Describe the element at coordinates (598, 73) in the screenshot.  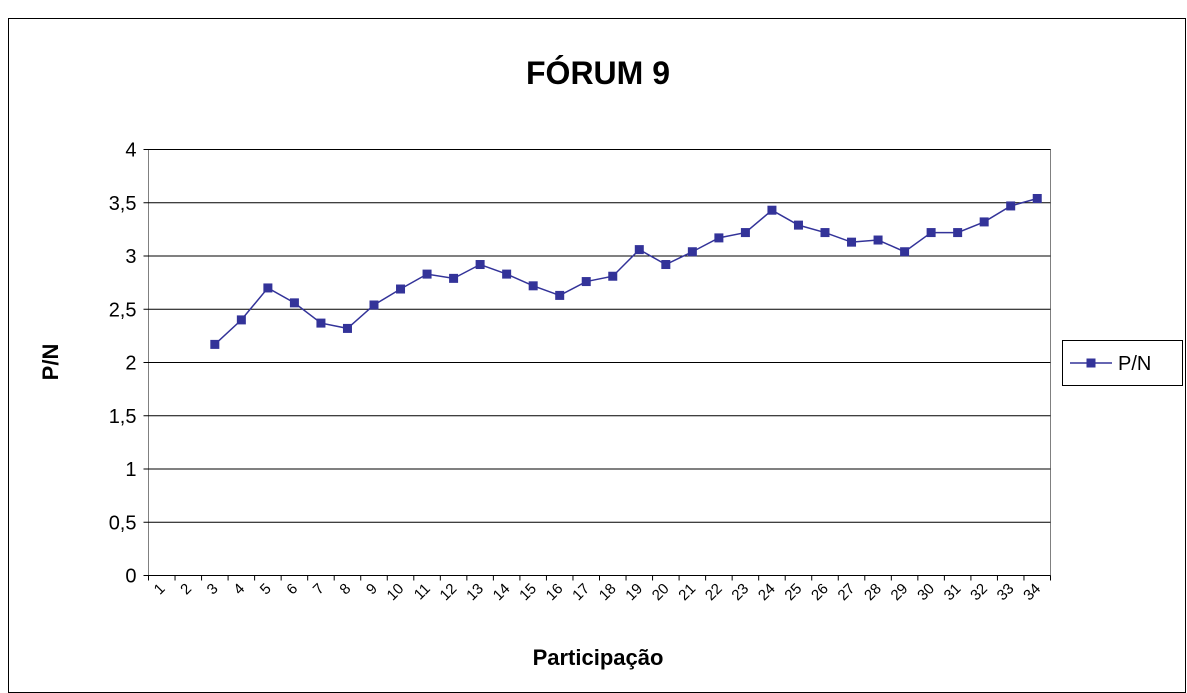
I see `chart-title: FÓRUM 9` at that location.